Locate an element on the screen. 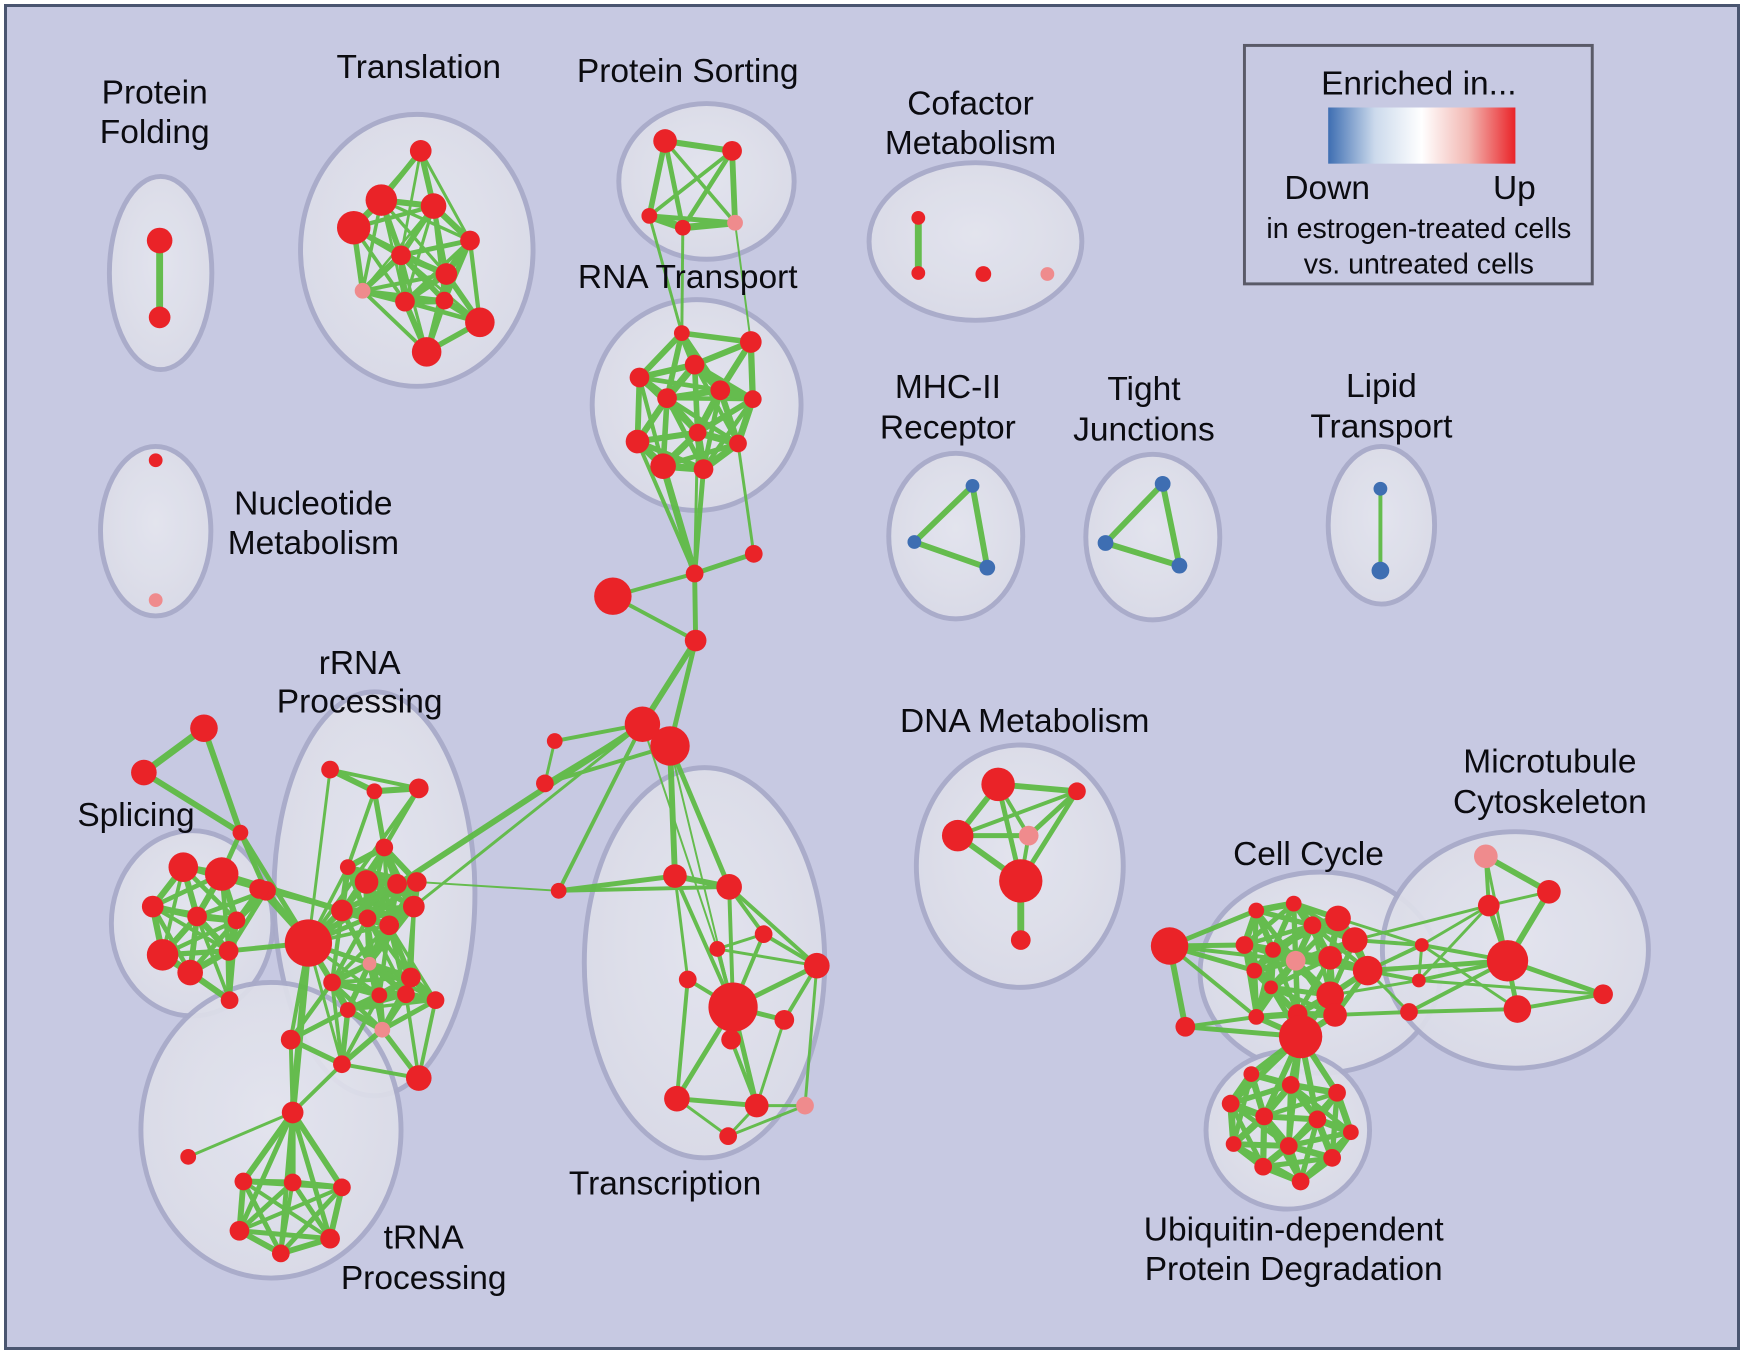  edge-transcription is located at coordinates (773, 926).